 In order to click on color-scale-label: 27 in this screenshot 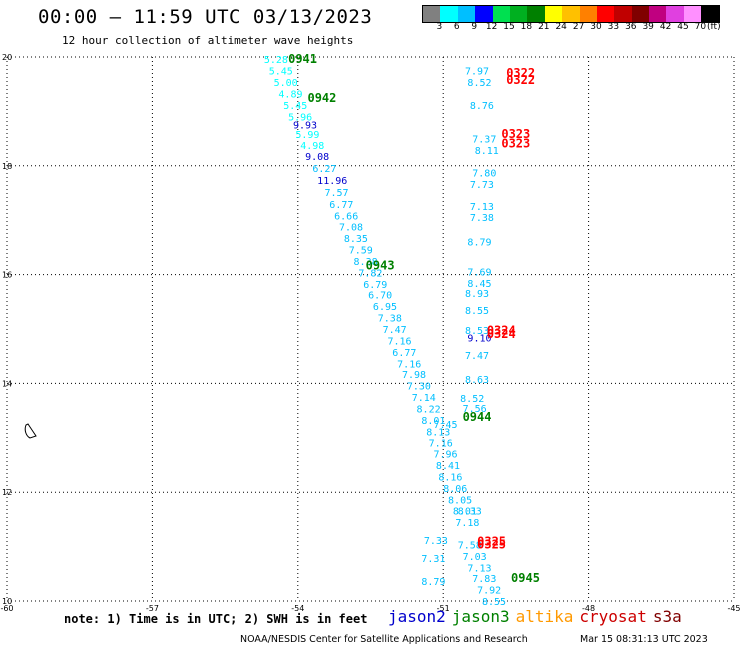, I will do `click(578, 27)`.